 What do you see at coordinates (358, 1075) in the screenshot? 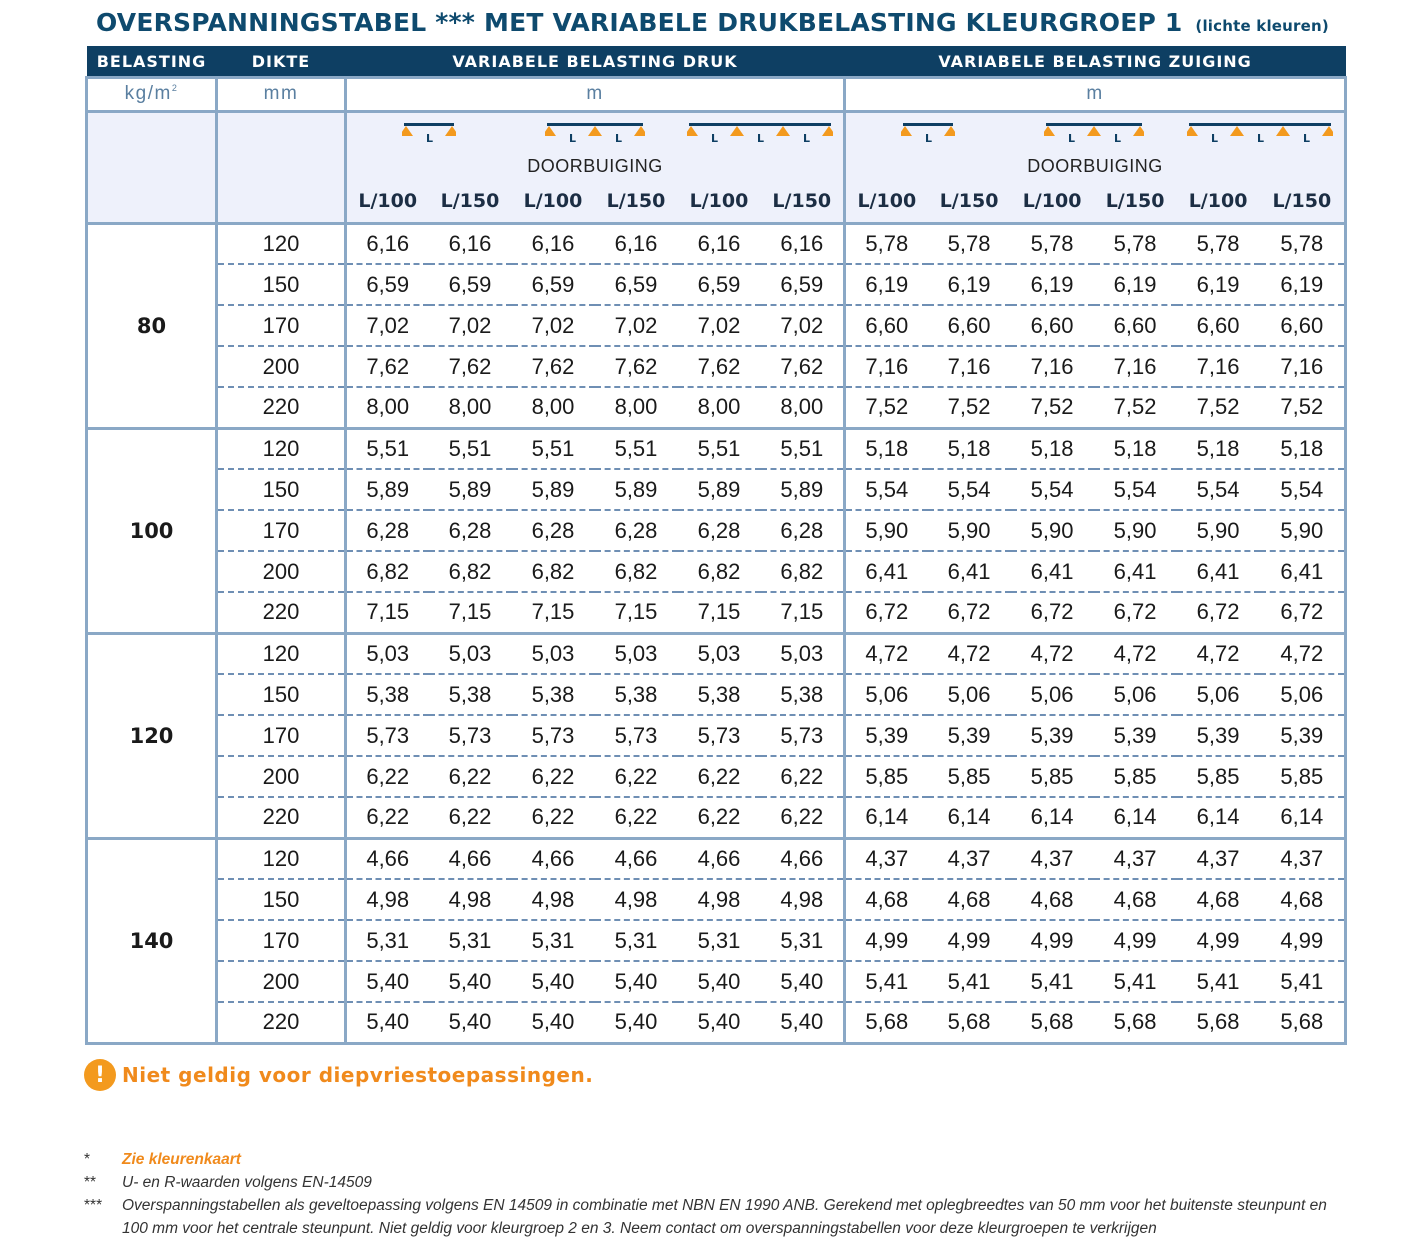
I see `warning-text: Niet geldig voor diepvriestoepassingen.` at bounding box center [358, 1075].